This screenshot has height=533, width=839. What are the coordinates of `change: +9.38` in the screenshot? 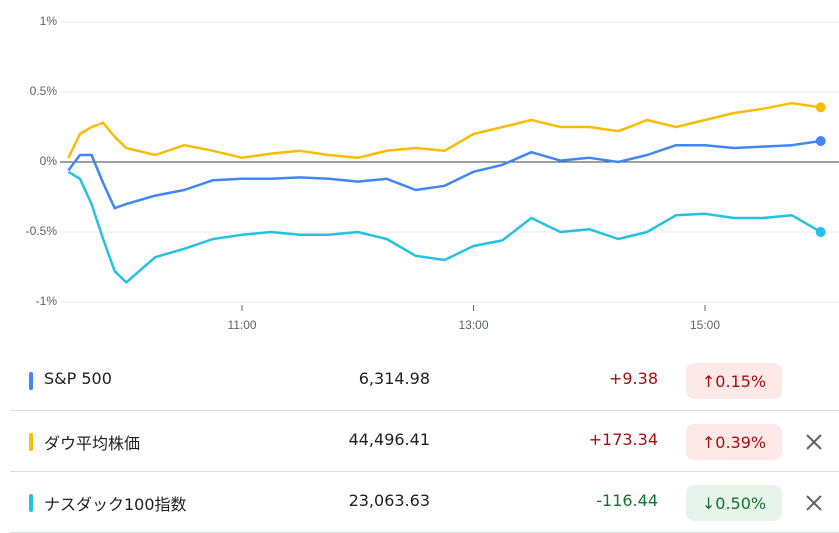 It's located at (633, 378).